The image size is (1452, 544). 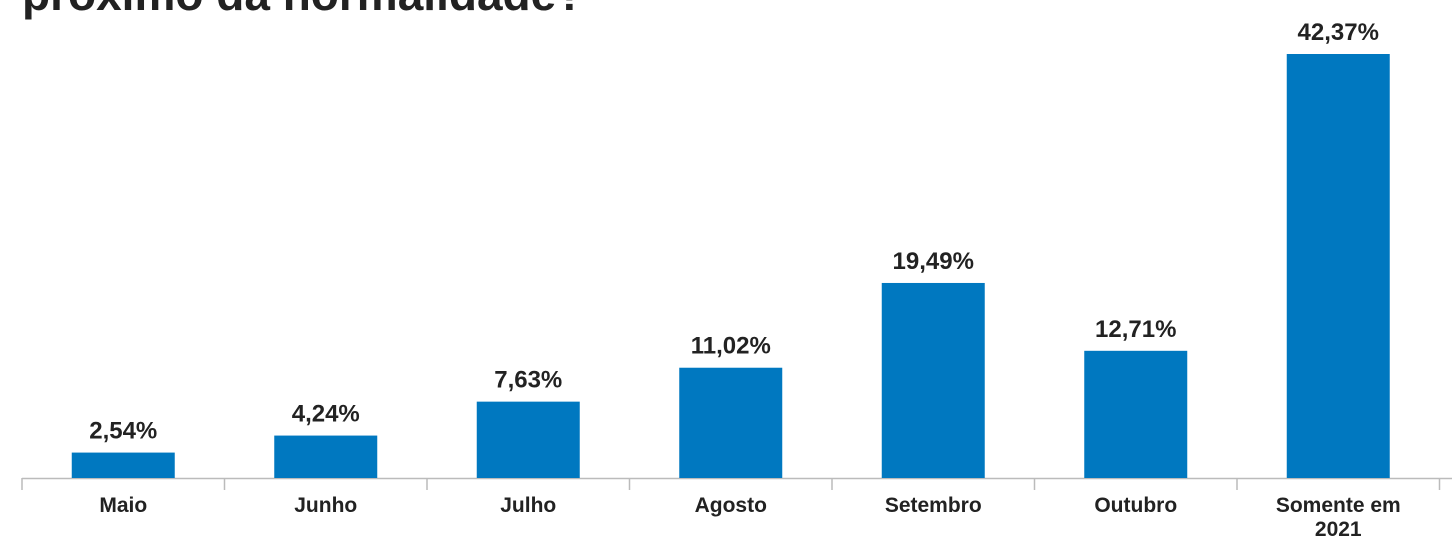 I want to click on x-tick-label: Somente em 2021, so click(x=1338, y=517).